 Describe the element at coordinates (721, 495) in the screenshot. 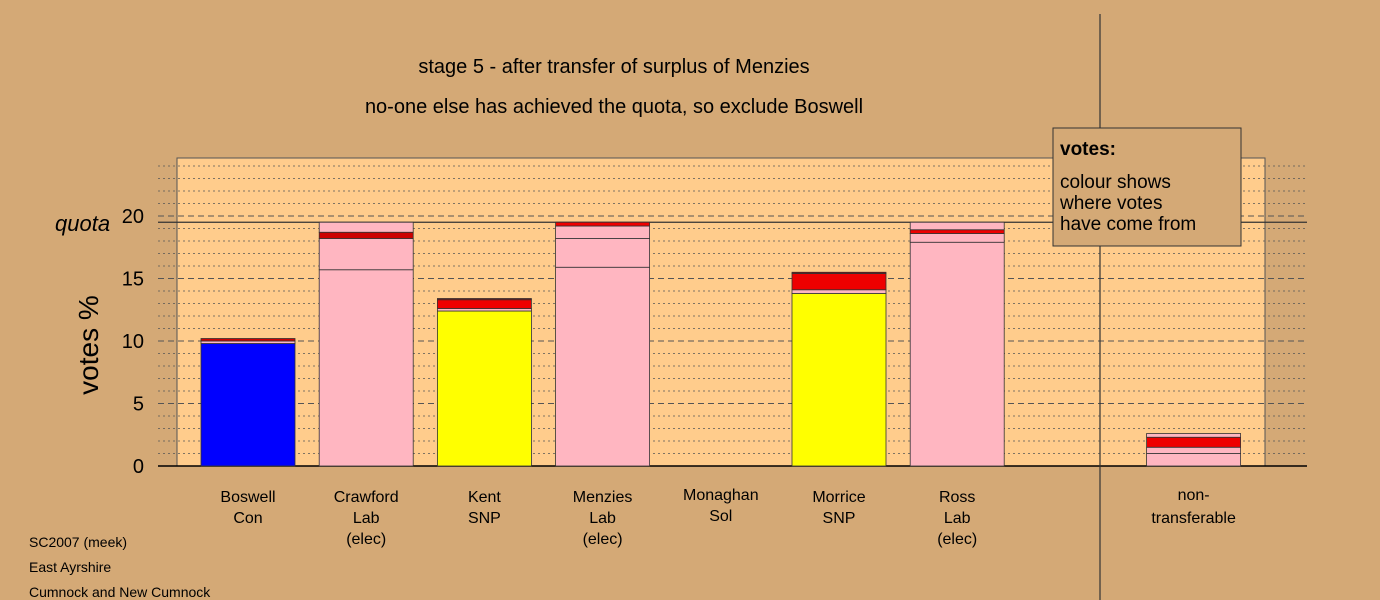

I see `x-tick-label: Monaghan` at that location.